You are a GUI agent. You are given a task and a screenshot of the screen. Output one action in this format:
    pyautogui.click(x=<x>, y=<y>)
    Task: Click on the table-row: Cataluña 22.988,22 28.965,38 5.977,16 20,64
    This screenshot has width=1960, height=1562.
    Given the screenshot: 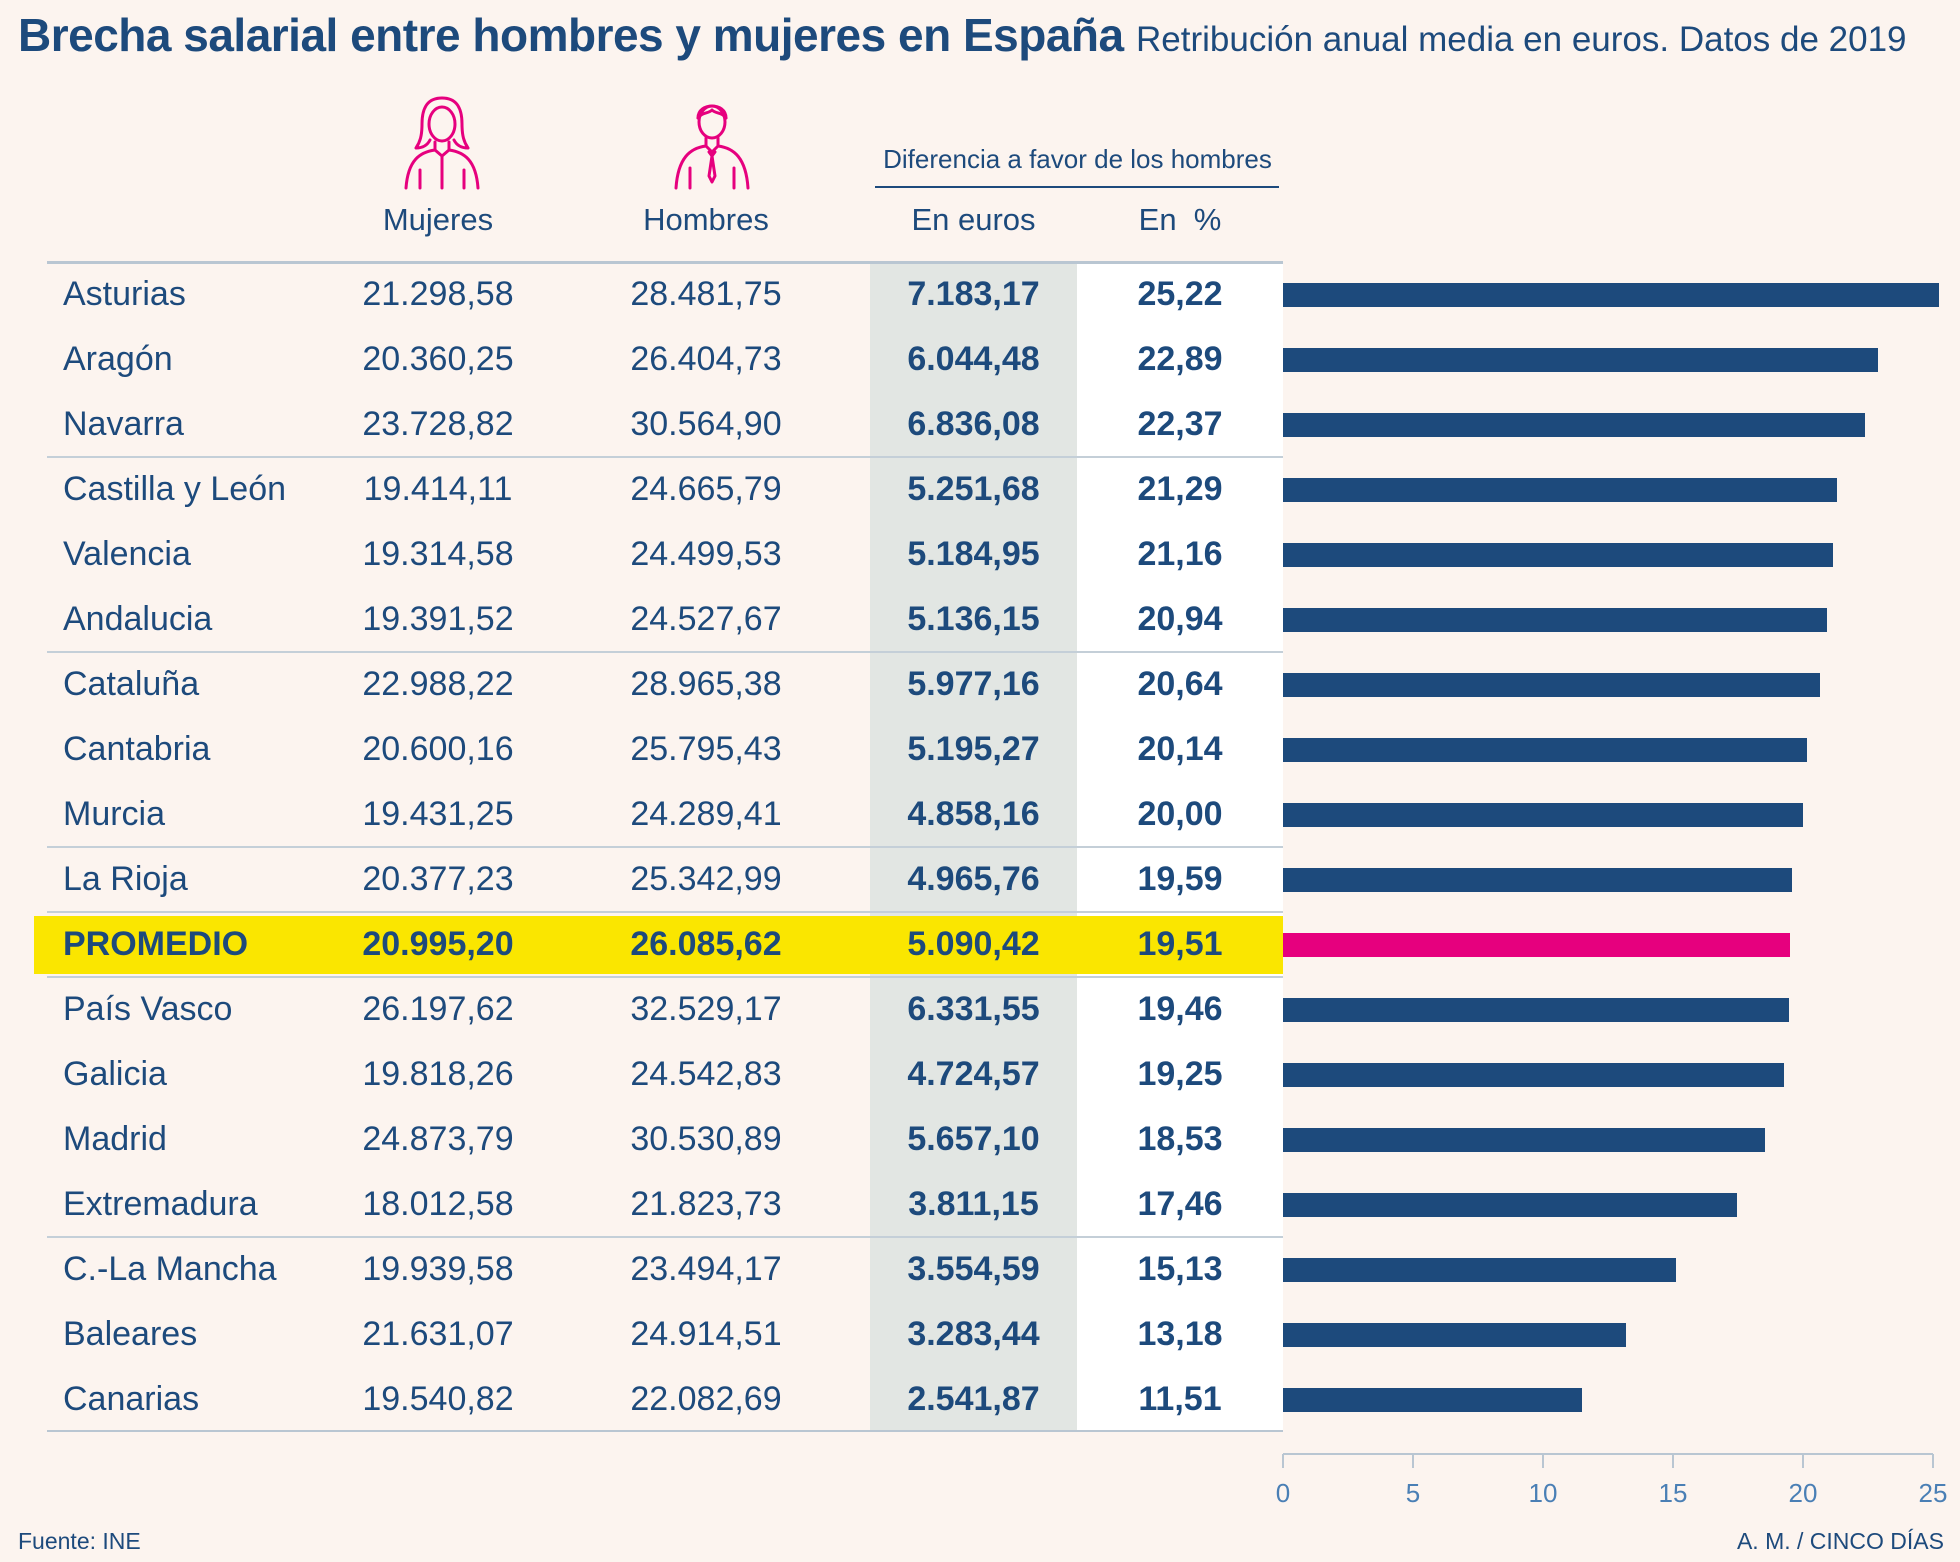 What is the action you would take?
    pyautogui.click(x=980, y=684)
    